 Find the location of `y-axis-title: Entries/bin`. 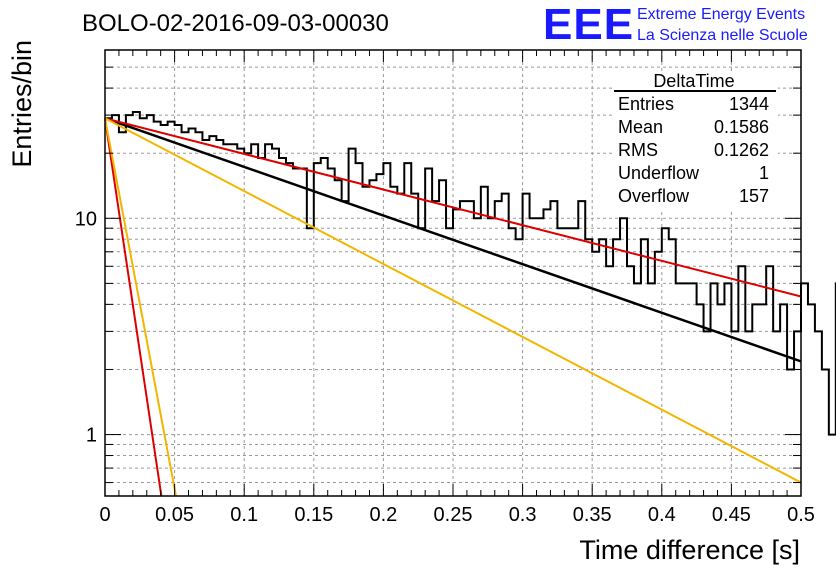

y-axis-title: Entries/bin is located at coordinates (22, 104).